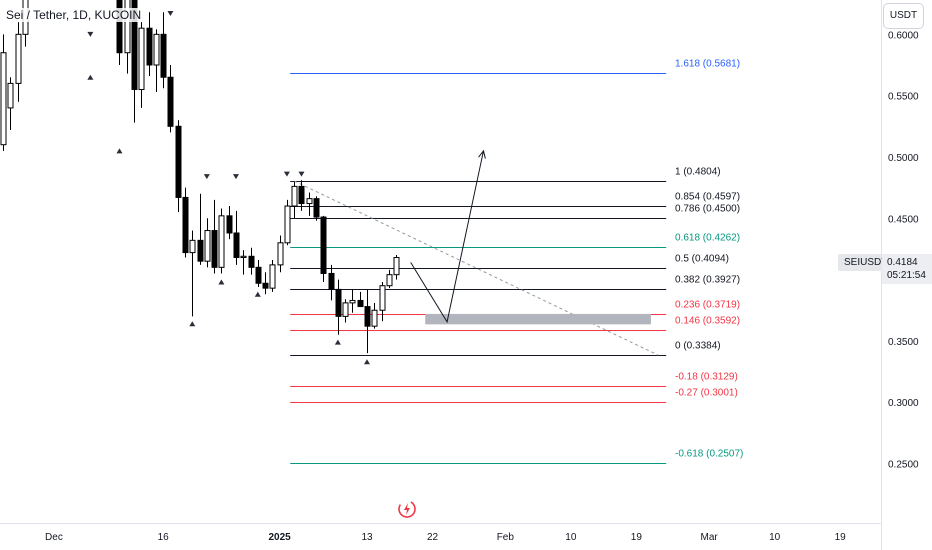  I want to click on symbol-title: Sei / Tether, 1D, KUCOIN, so click(74, 15).